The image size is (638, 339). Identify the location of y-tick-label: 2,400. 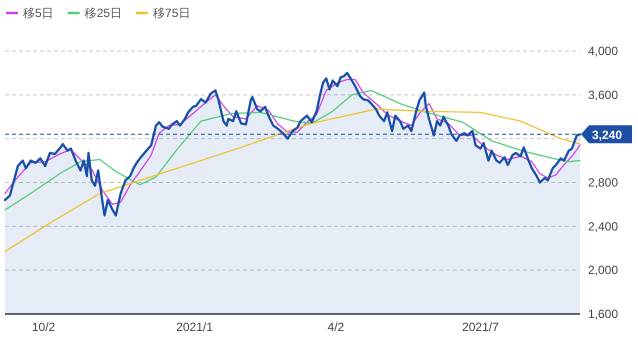
(603, 226).